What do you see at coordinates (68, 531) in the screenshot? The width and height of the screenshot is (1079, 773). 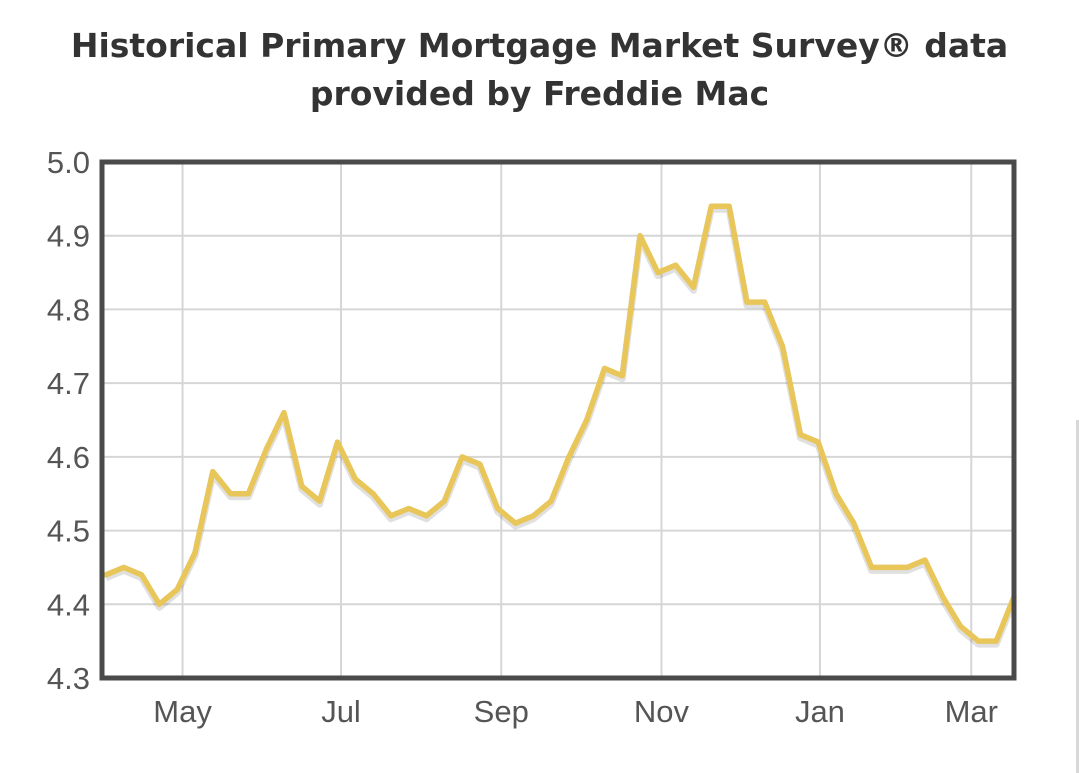 I see `y-tick-label: 4.5` at bounding box center [68, 531].